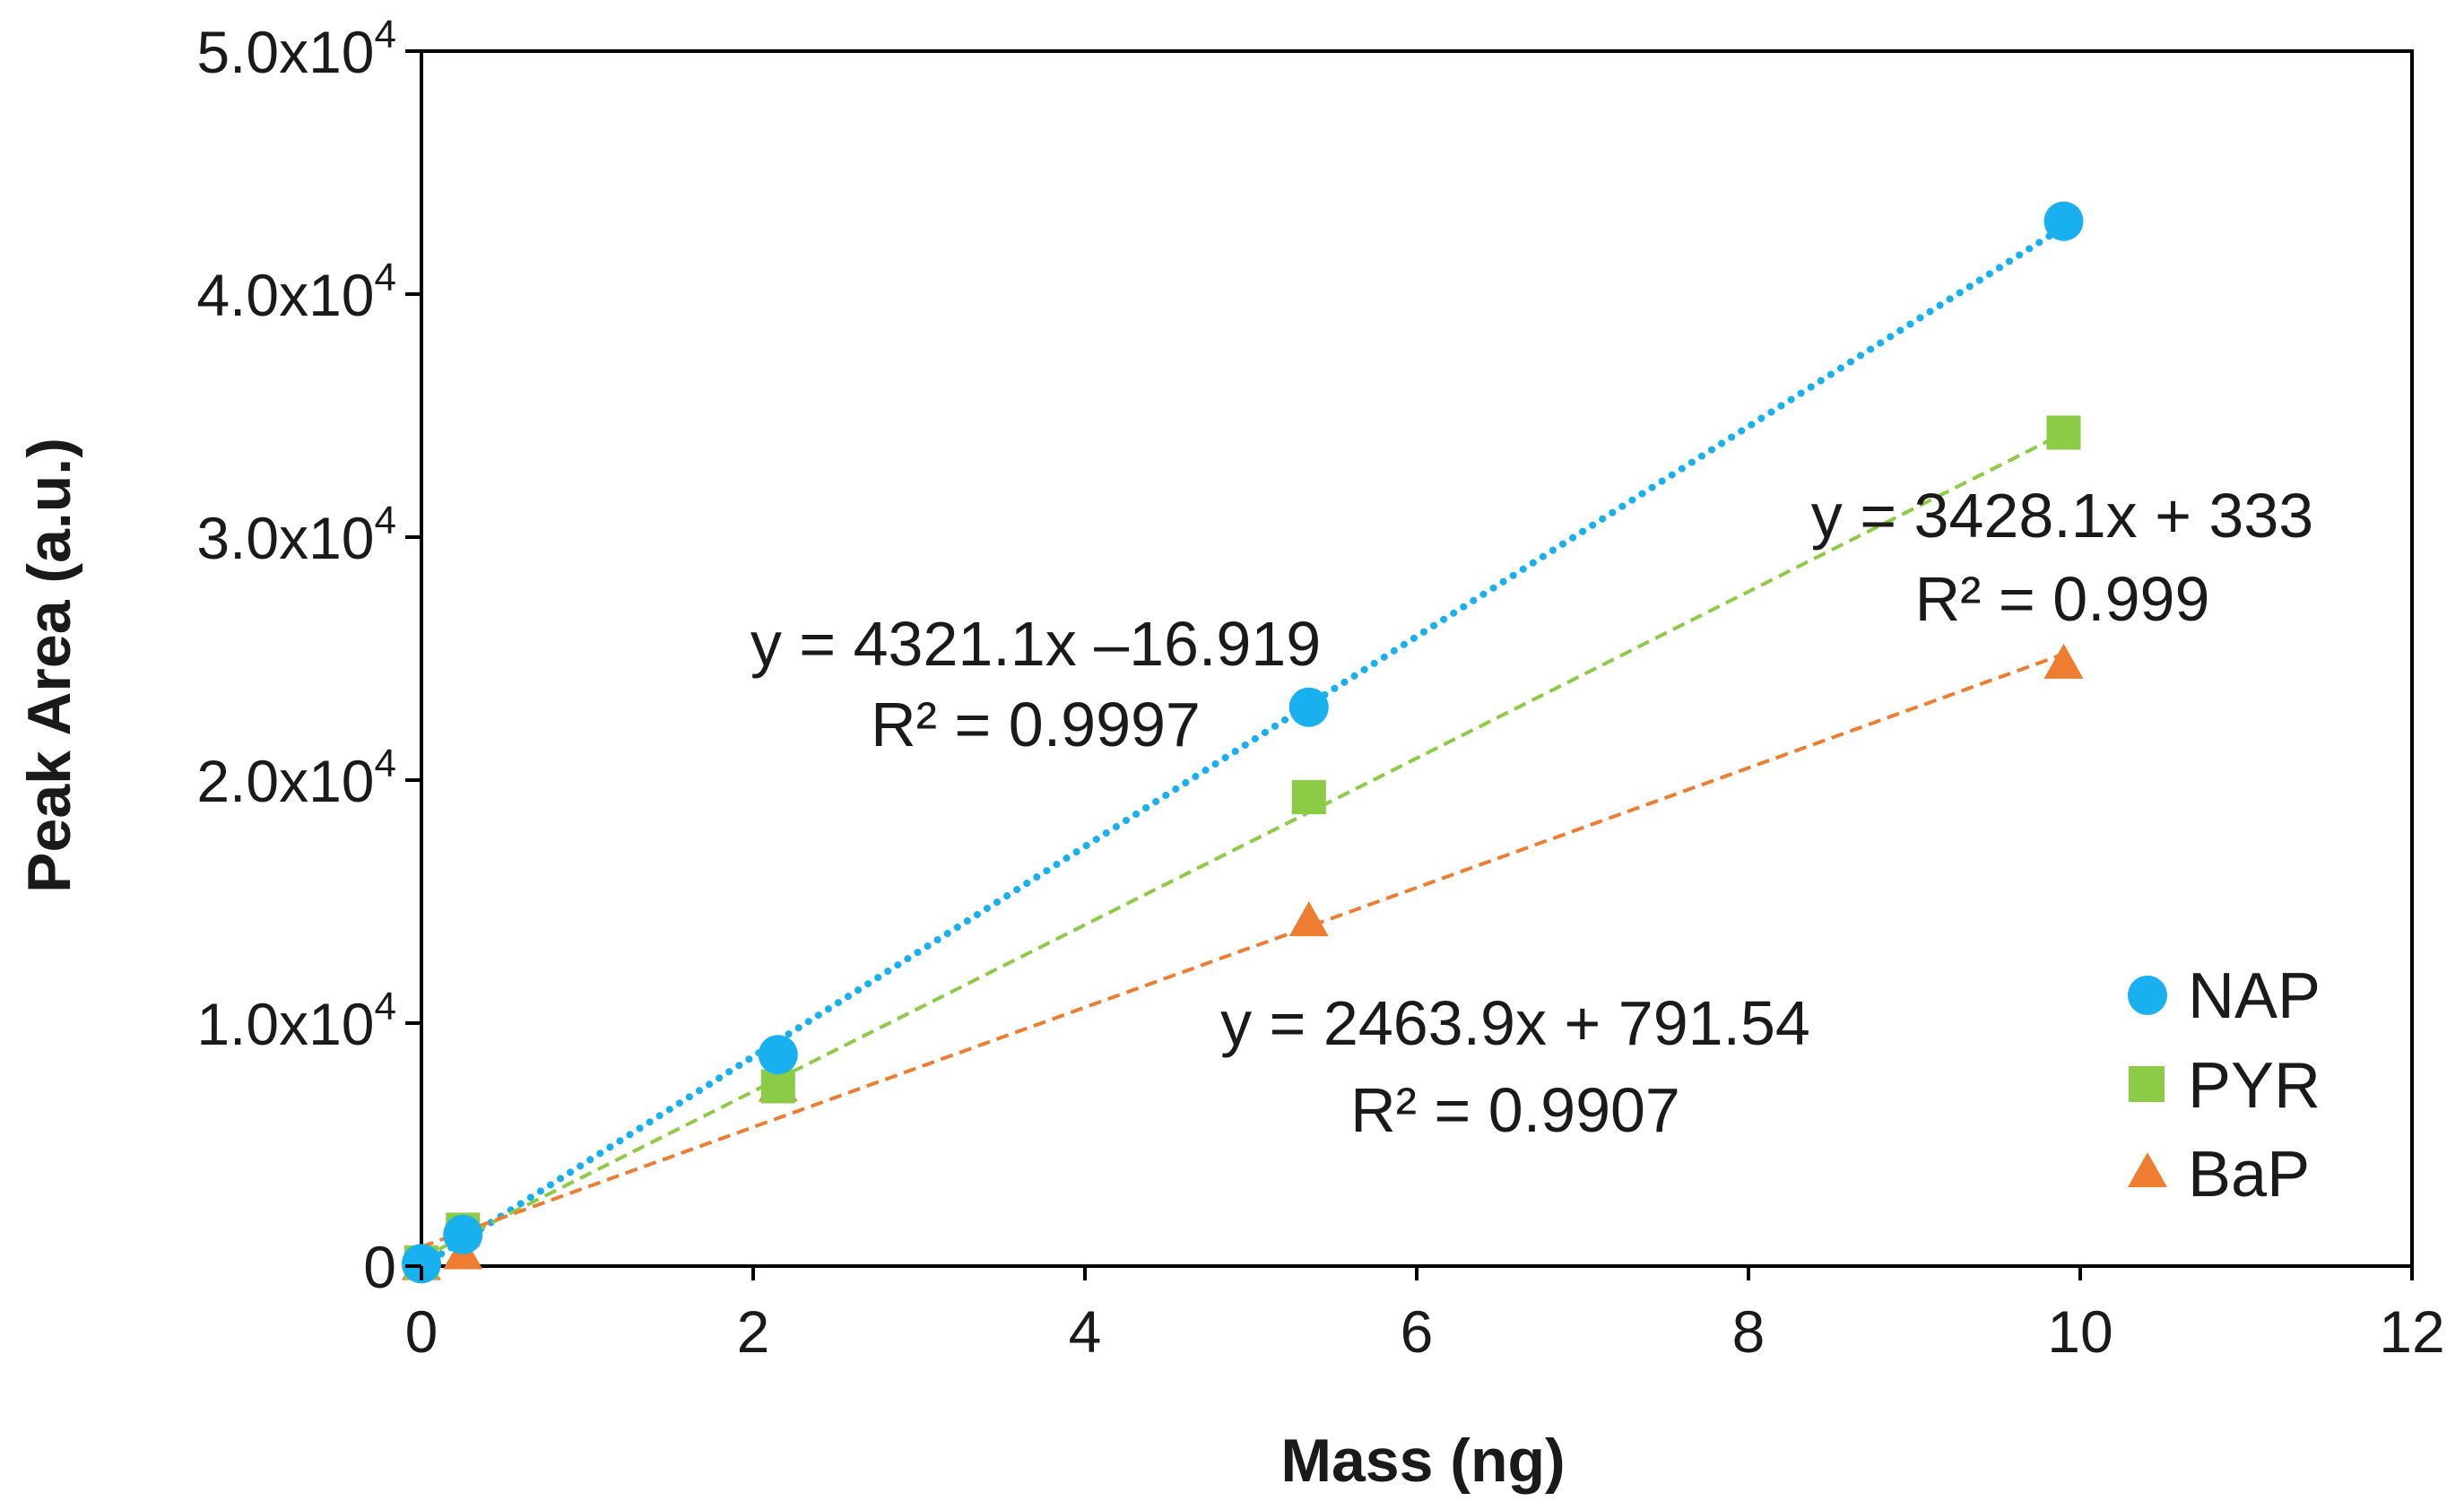 Image resolution: width=2464 pixels, height=1510 pixels. I want to click on legend-marker-nap, so click(2147, 995).